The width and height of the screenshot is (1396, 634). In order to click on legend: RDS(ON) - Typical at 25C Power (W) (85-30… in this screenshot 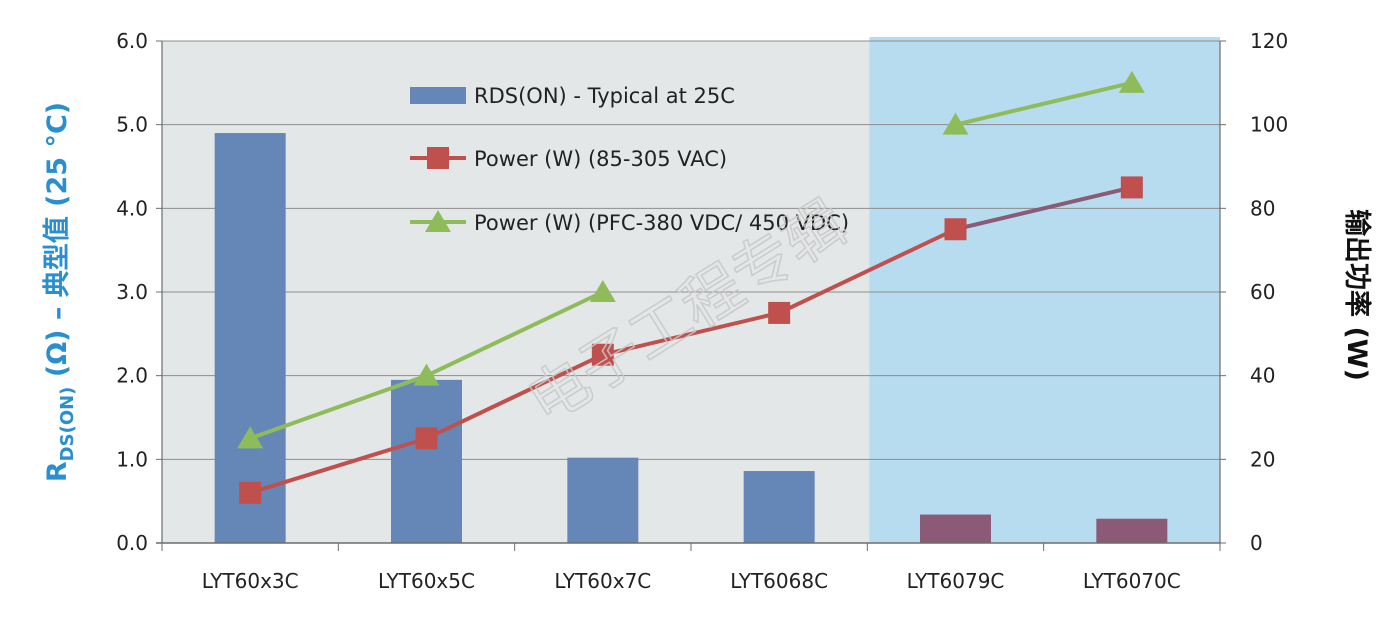, I will do `click(629, 159)`.